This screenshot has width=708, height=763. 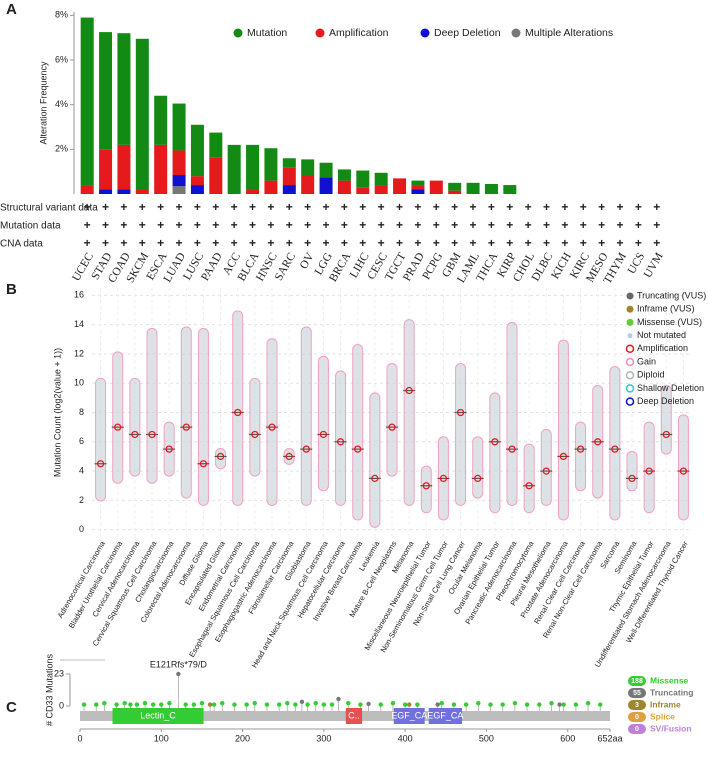 What do you see at coordinates (662, 348) in the screenshot?
I see `legend-label: Amplification` at bounding box center [662, 348].